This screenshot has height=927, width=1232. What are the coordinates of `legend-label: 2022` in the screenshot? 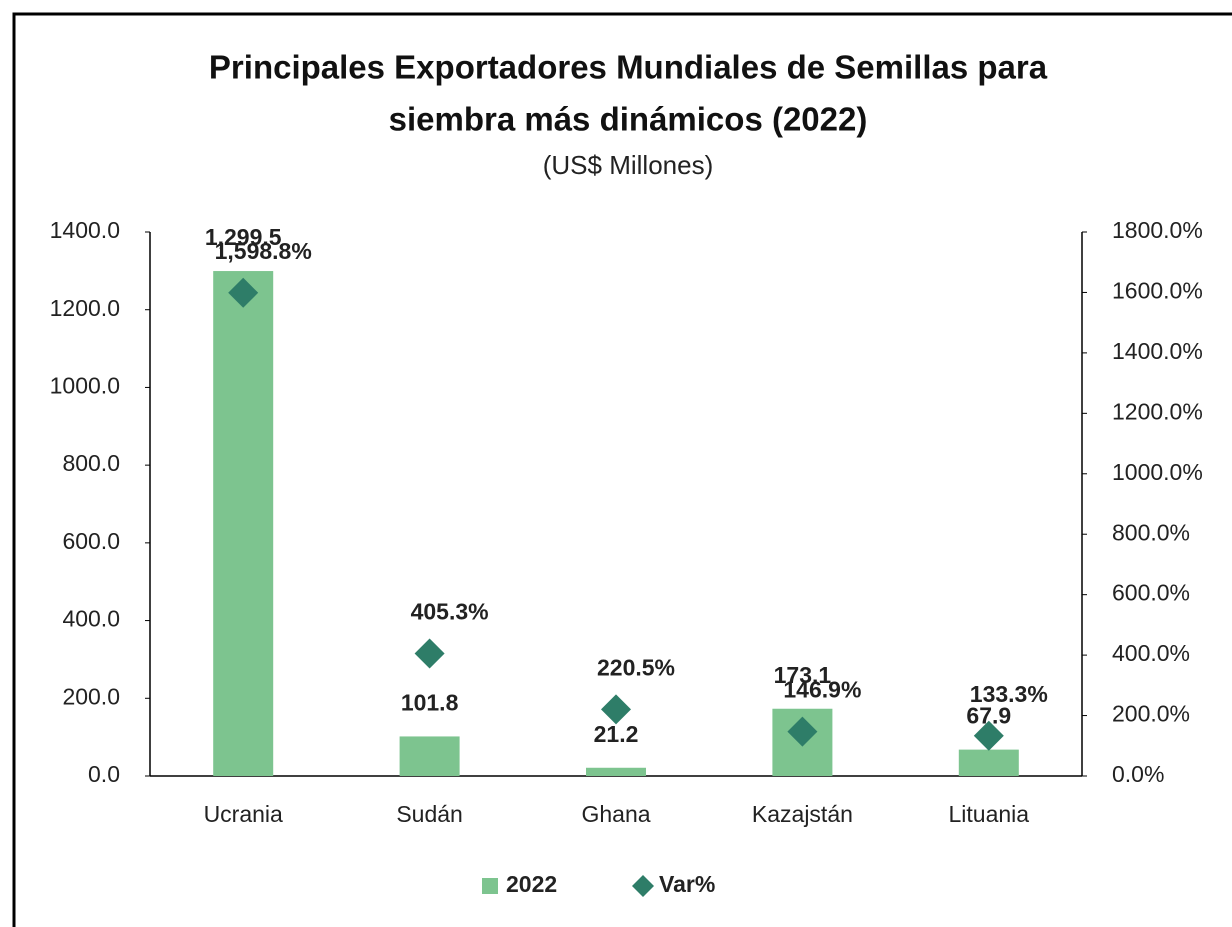 It's located at (531, 884).